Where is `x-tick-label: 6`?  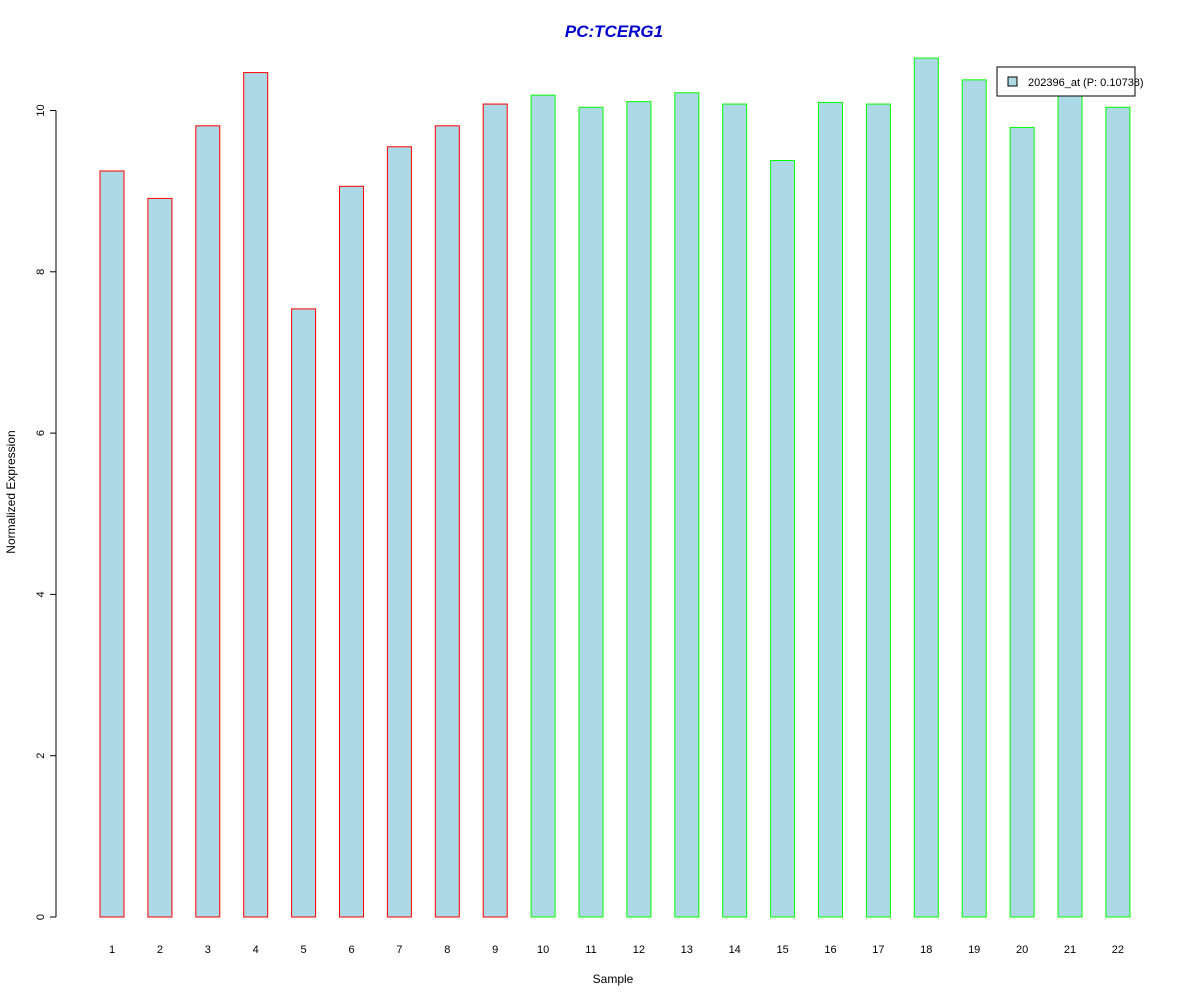 x-tick-label: 6 is located at coordinates (351, 950).